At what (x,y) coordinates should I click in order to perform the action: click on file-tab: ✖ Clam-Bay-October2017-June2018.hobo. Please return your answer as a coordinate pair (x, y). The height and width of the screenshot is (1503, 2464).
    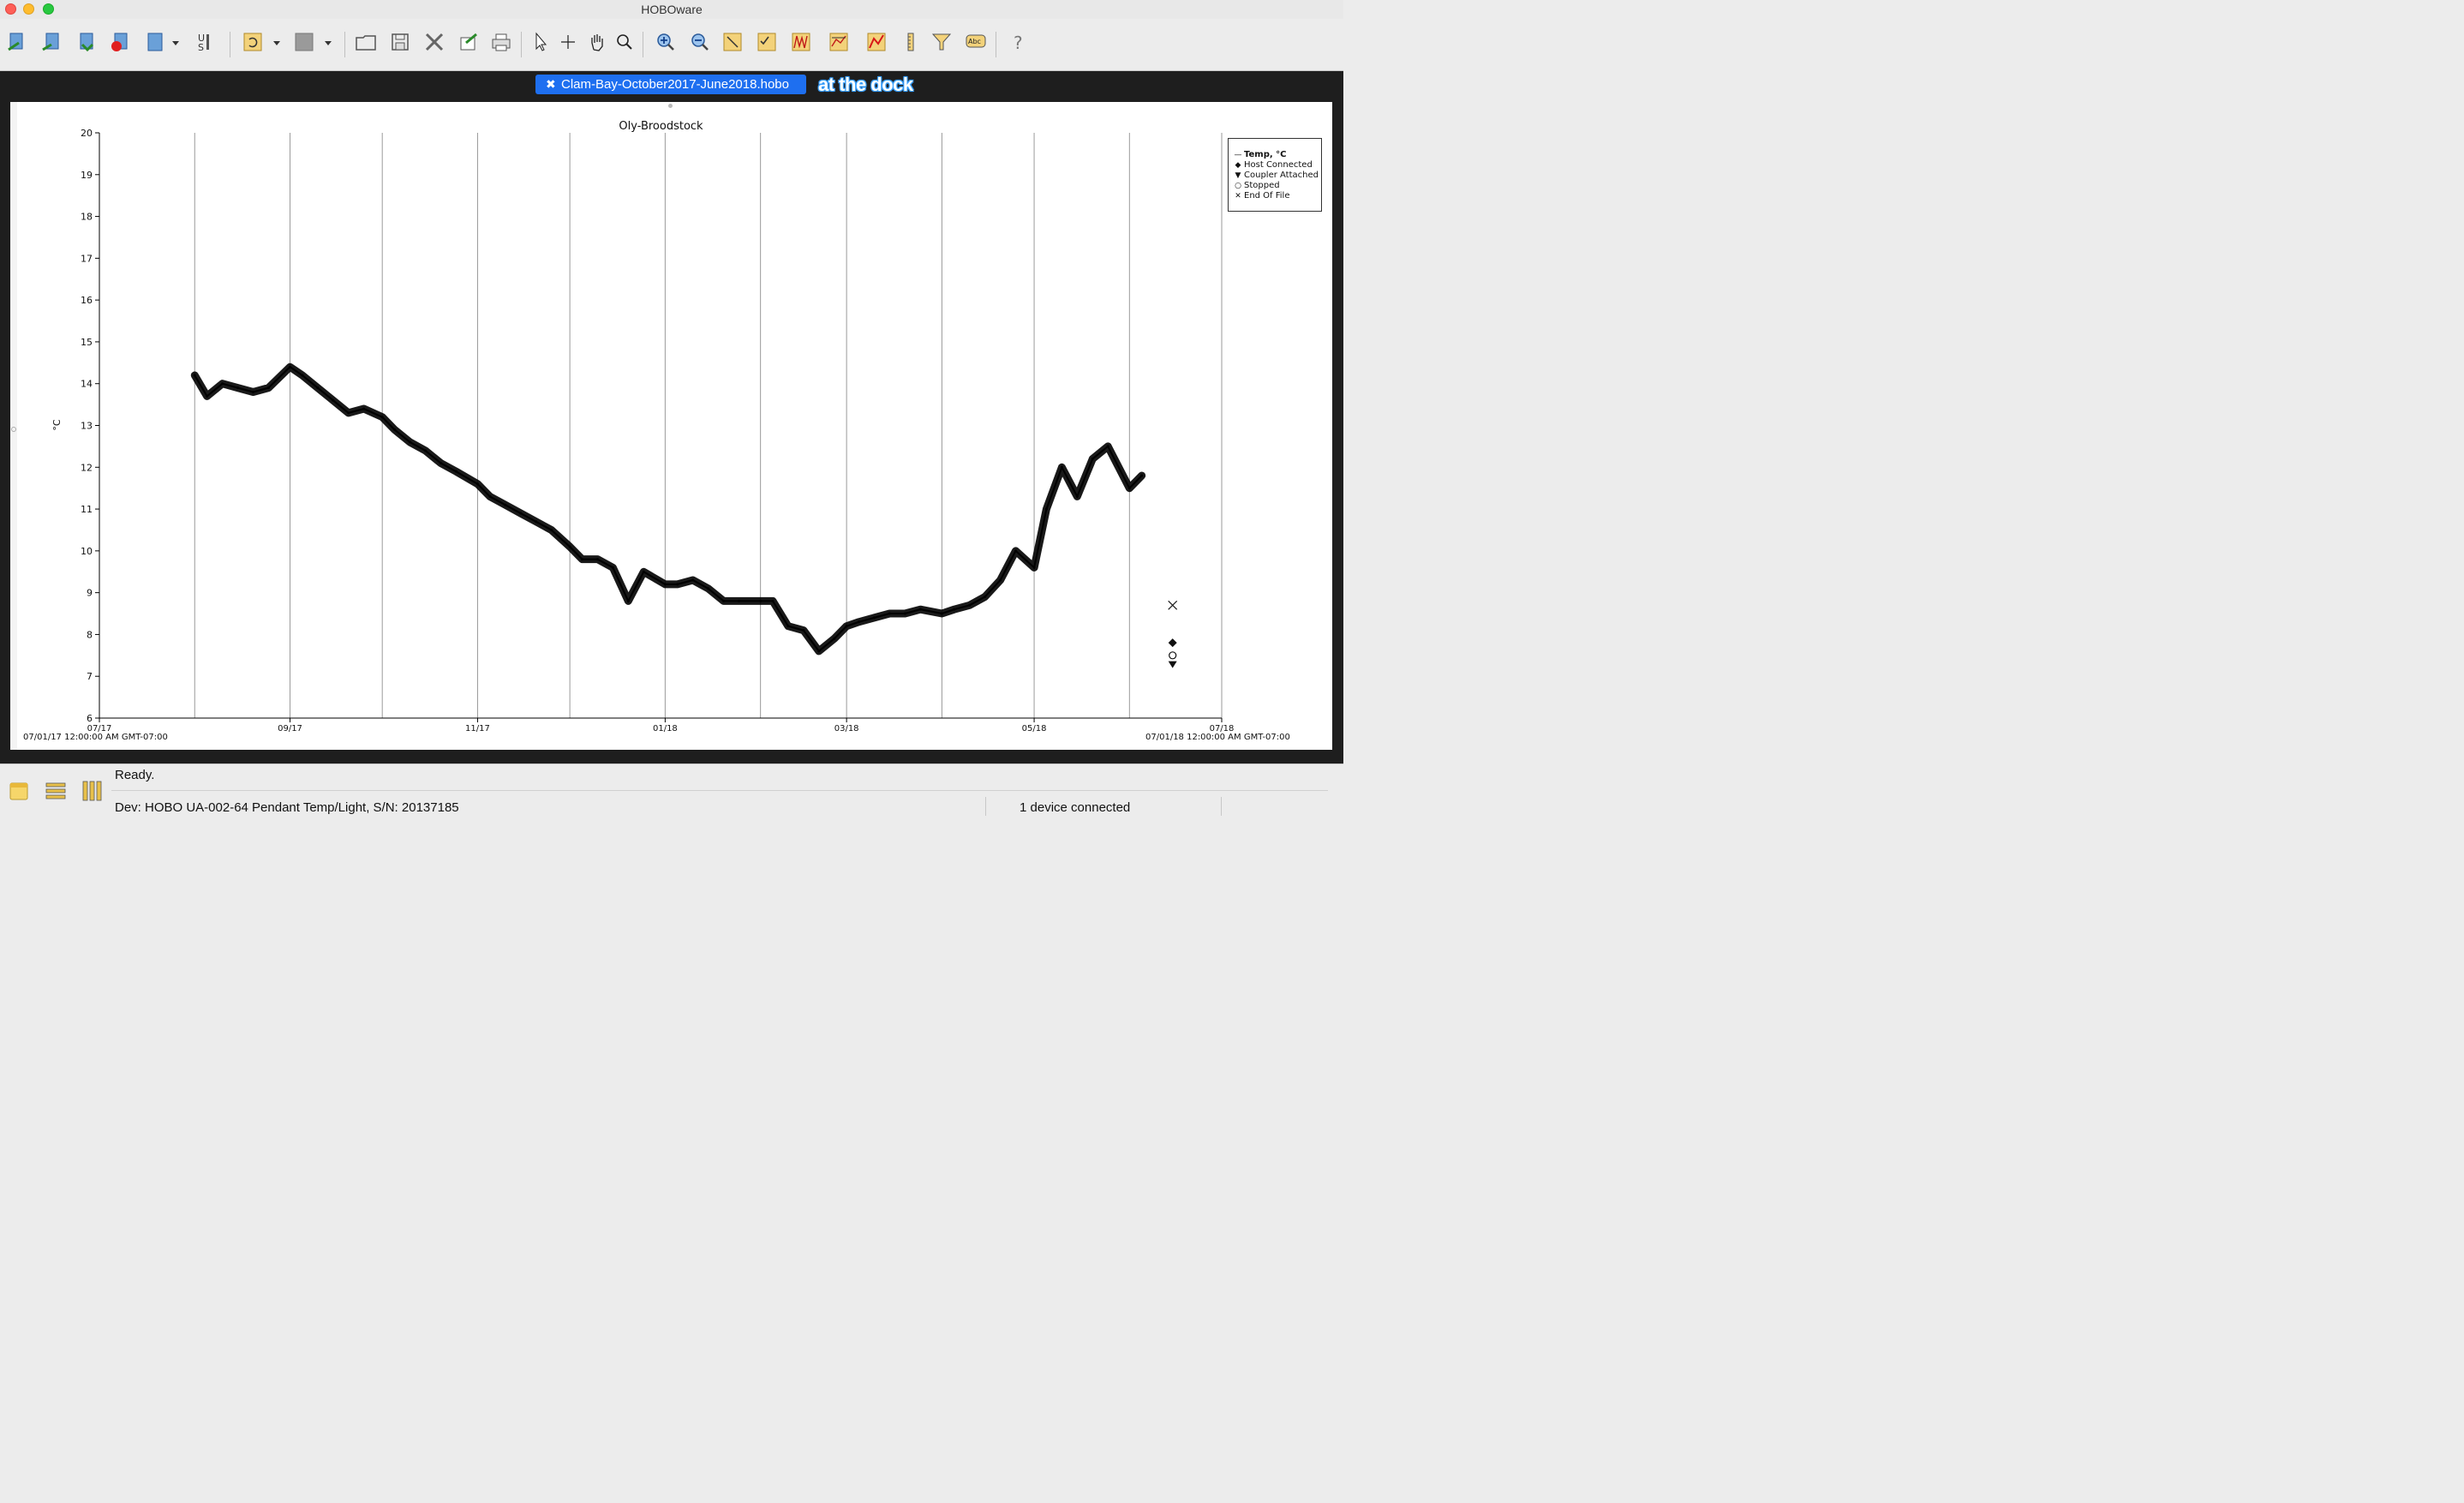
    Looking at the image, I should click on (670, 84).